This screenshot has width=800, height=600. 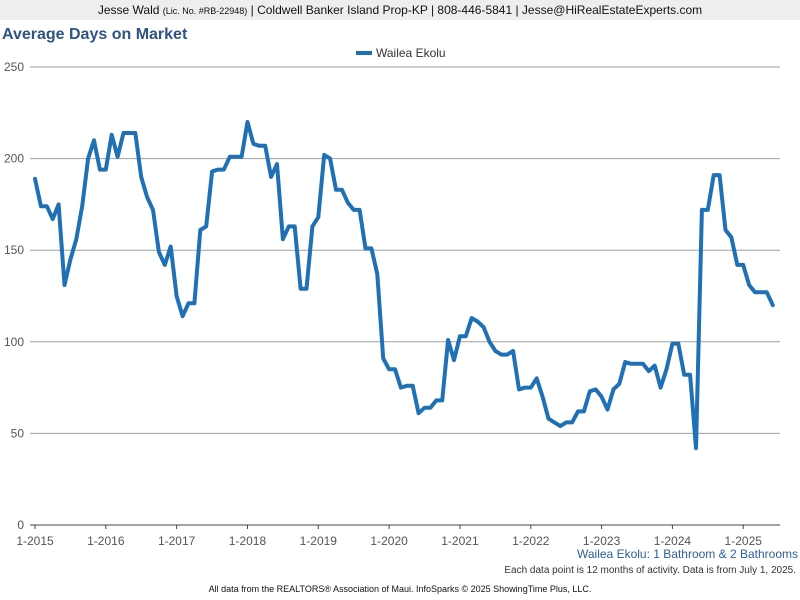 I want to click on x-tick-label: 1-2021, so click(x=460, y=541).